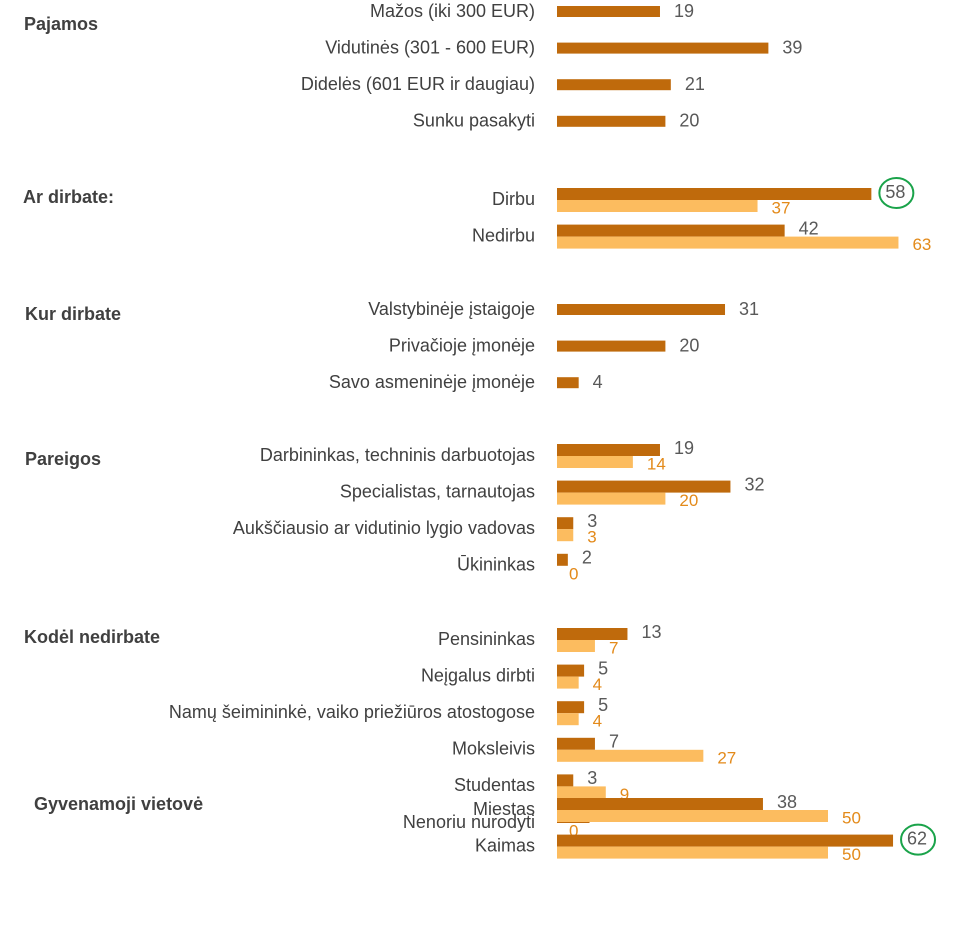 The image size is (964, 946). What do you see at coordinates (504, 809) in the screenshot?
I see `category-label: Miestas` at bounding box center [504, 809].